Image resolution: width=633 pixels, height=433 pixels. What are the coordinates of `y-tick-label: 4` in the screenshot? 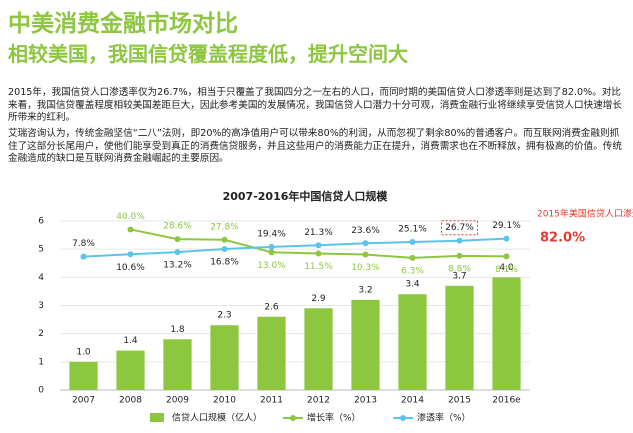 It's located at (41, 278).